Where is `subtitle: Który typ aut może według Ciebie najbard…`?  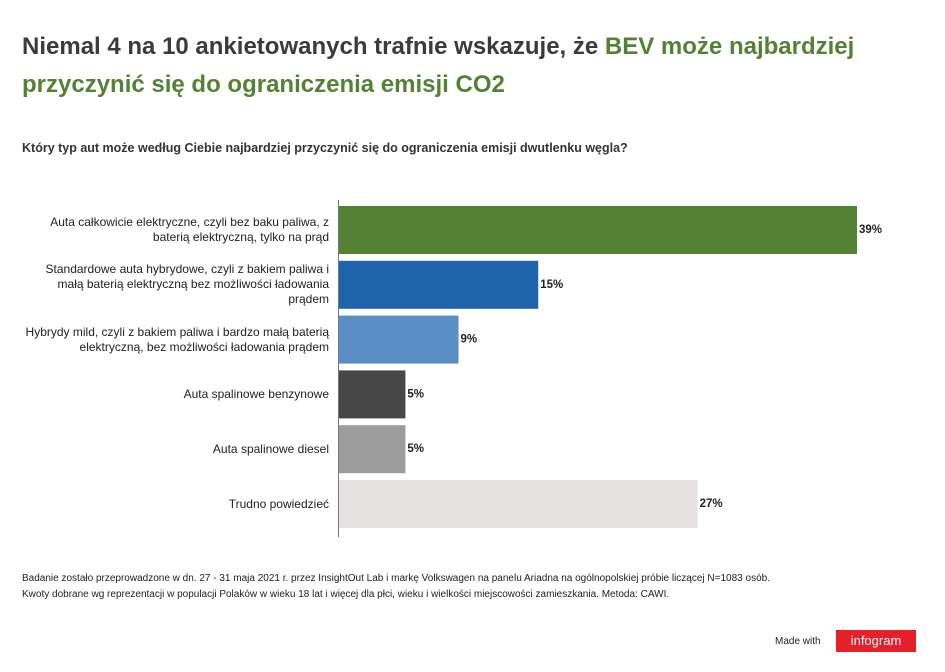 subtitle: Który typ aut może według Ciebie najbard… is located at coordinates (325, 148).